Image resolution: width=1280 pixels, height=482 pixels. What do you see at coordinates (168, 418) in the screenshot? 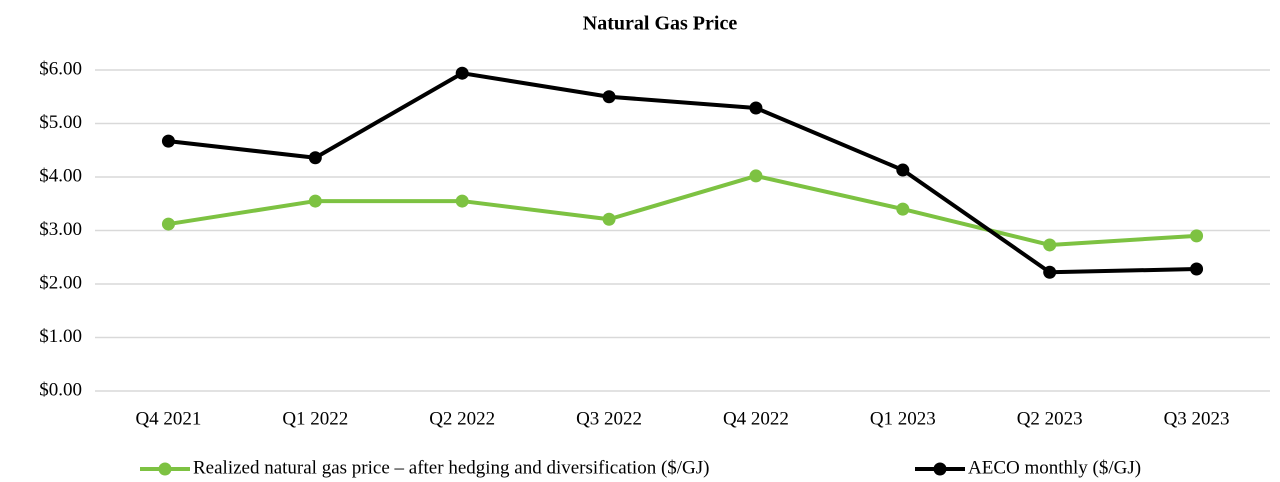
I see `x-tick-label: Q4 2021` at bounding box center [168, 418].